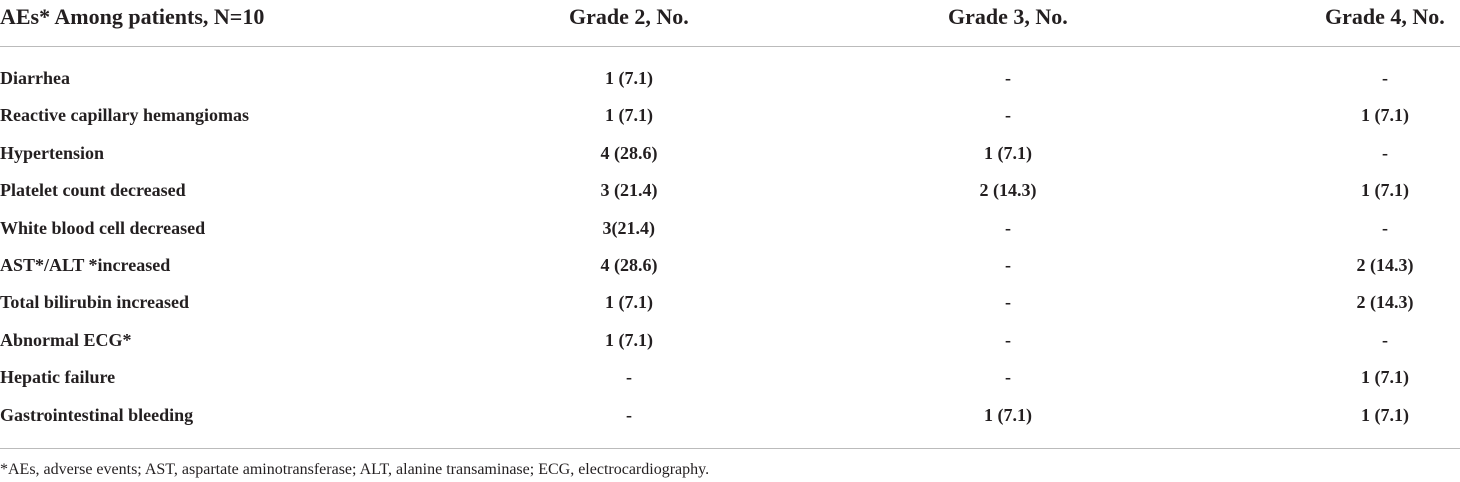 Image resolution: width=1460 pixels, height=482 pixels. What do you see at coordinates (97, 414) in the screenshot?
I see `row-label: Gastrointestinal bleeding` at bounding box center [97, 414].